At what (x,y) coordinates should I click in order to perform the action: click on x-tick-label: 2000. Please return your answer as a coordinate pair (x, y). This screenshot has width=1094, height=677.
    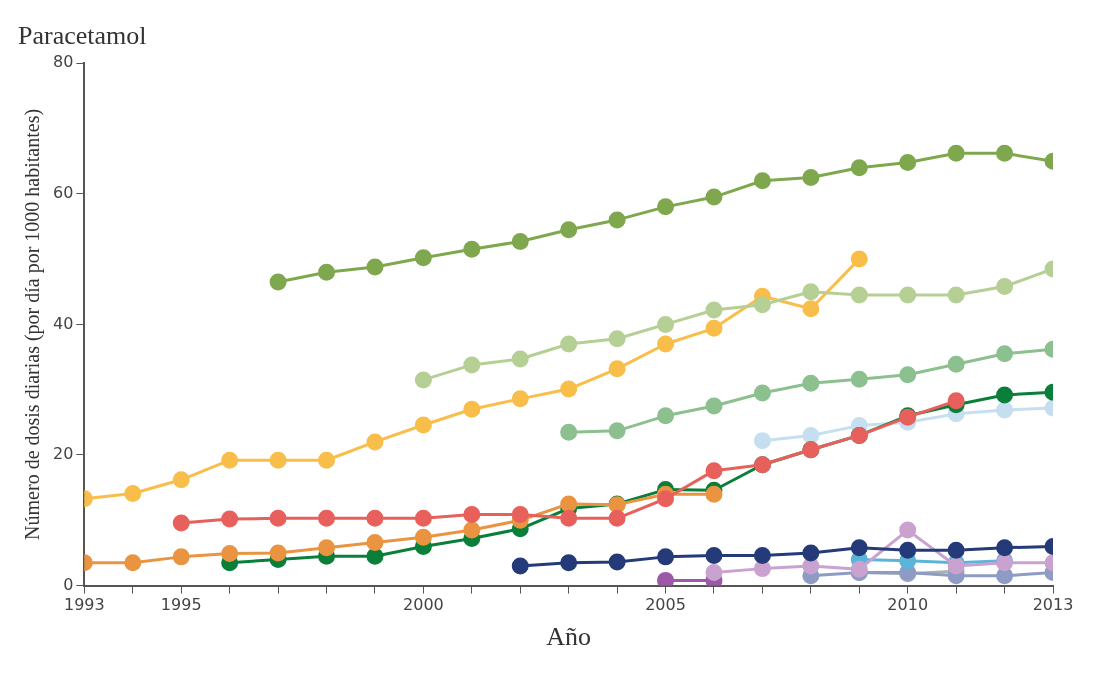
    Looking at the image, I should click on (423, 605).